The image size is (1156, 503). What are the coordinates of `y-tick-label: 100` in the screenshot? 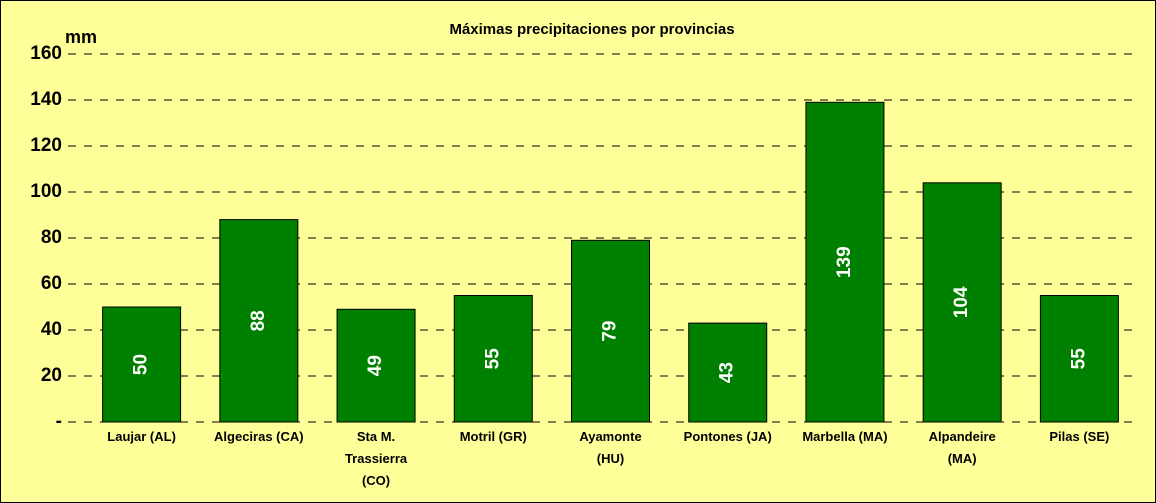 It's located at (46, 191).